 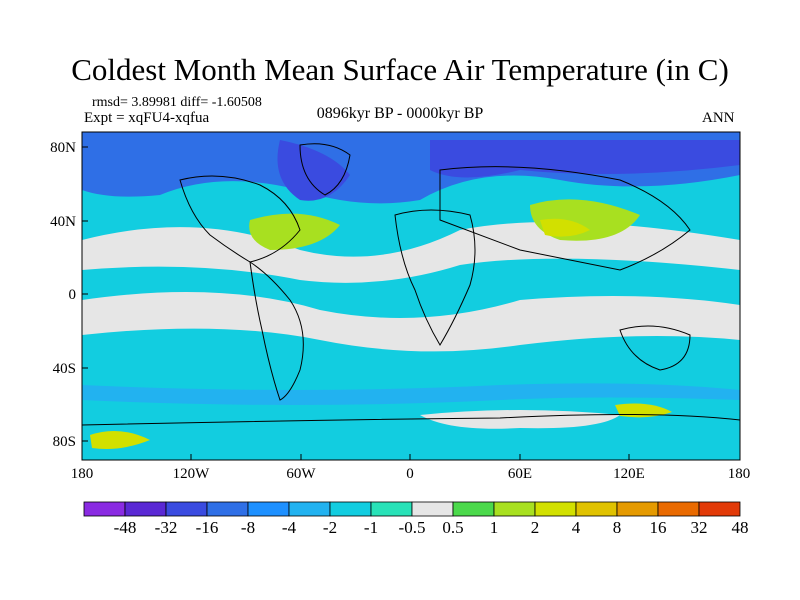 I want to click on lon-label-60w: 60W, so click(x=301, y=474).